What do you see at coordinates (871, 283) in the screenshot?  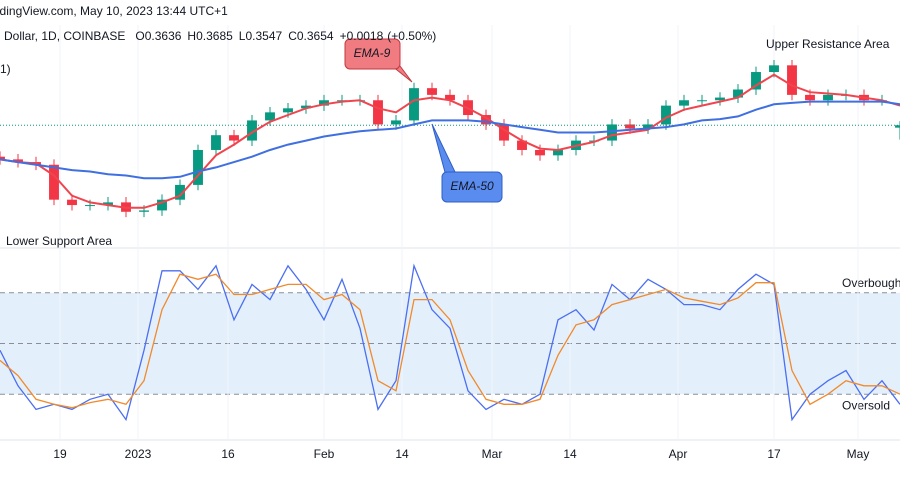 I see `level-label: Overbought` at bounding box center [871, 283].